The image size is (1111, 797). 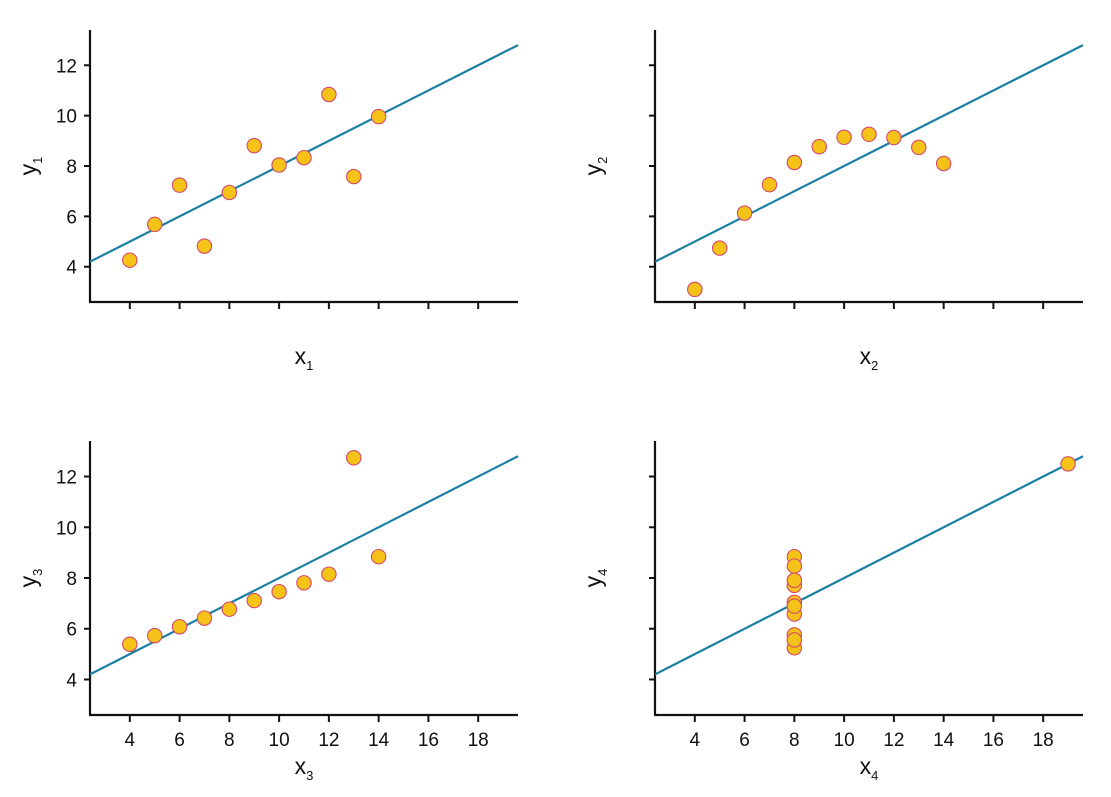 What do you see at coordinates (595, 166) in the screenshot?
I see `panel-2-y-axis-label: y2` at bounding box center [595, 166].